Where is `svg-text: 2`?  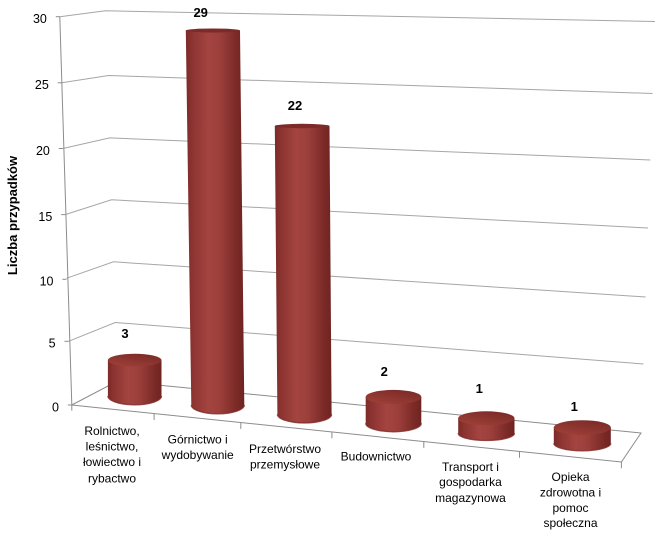
svg-text: 2 is located at coordinates (384, 371).